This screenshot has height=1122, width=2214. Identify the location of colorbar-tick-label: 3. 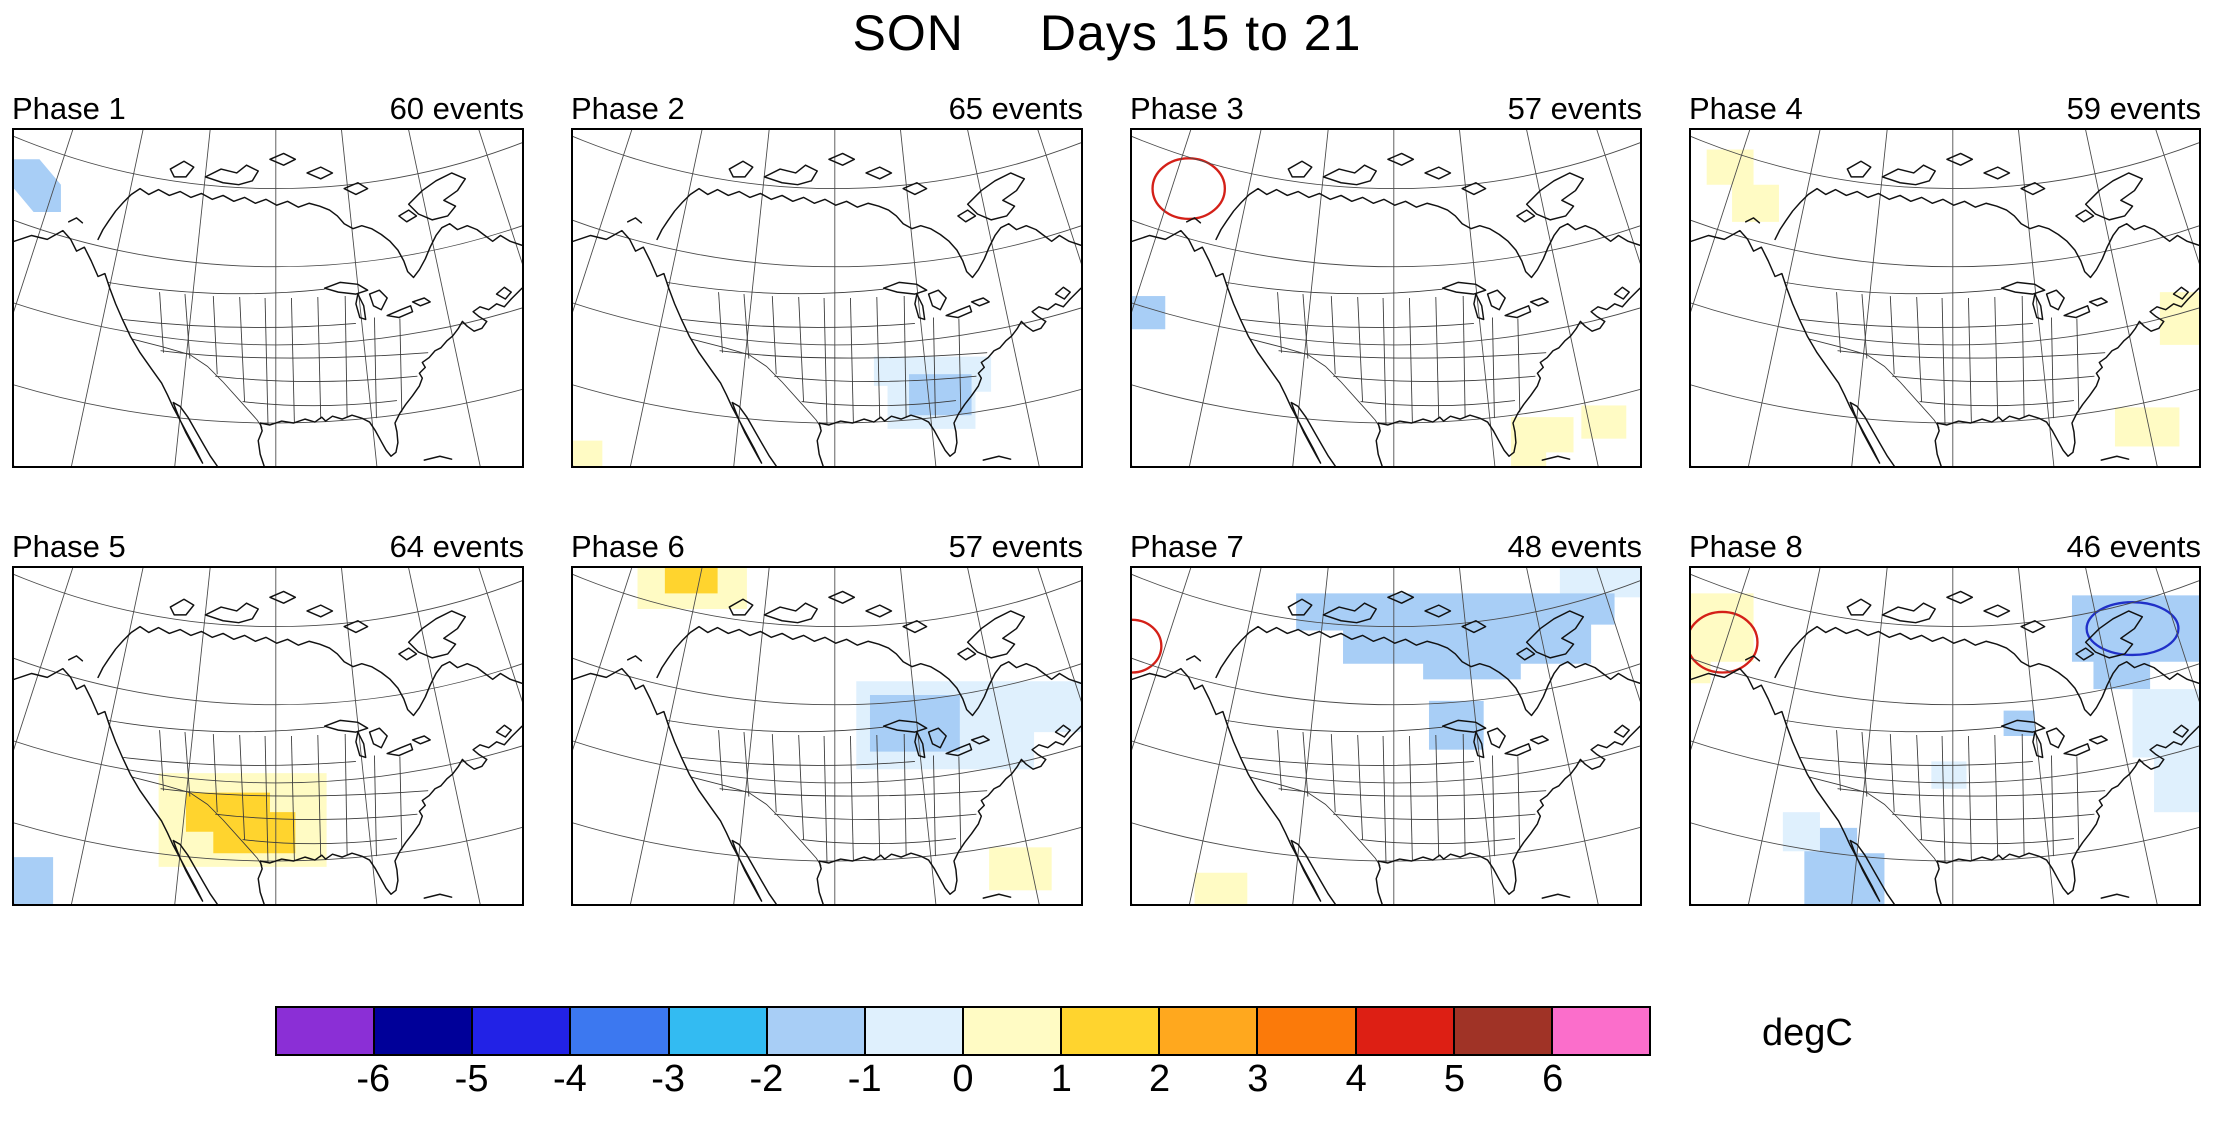
(1258, 1079).